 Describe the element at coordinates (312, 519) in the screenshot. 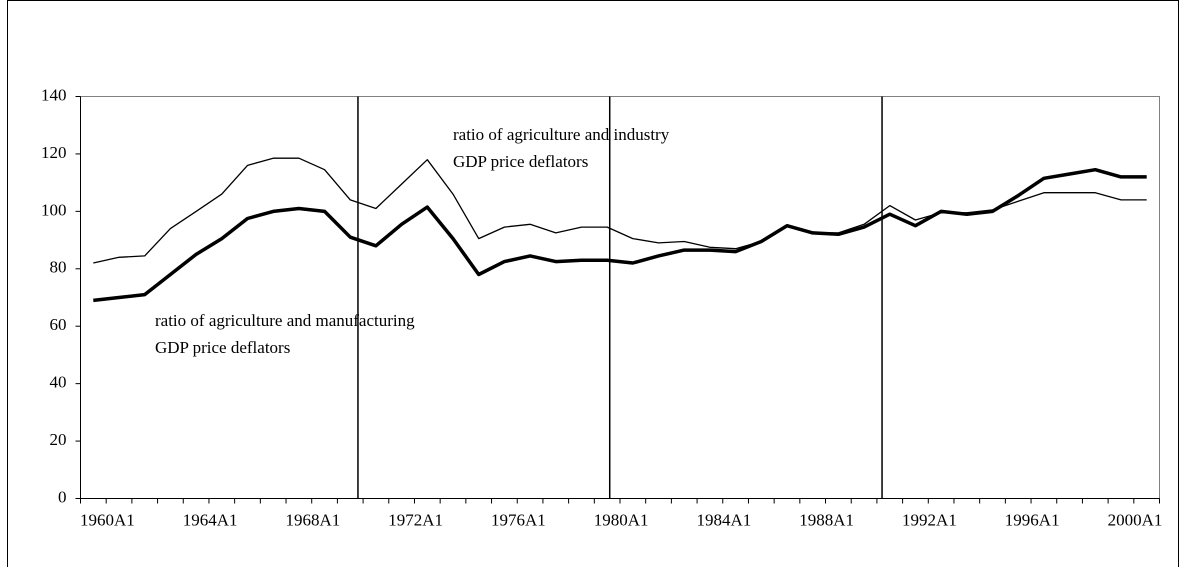

I see `x-tick-label: 1968A1` at that location.